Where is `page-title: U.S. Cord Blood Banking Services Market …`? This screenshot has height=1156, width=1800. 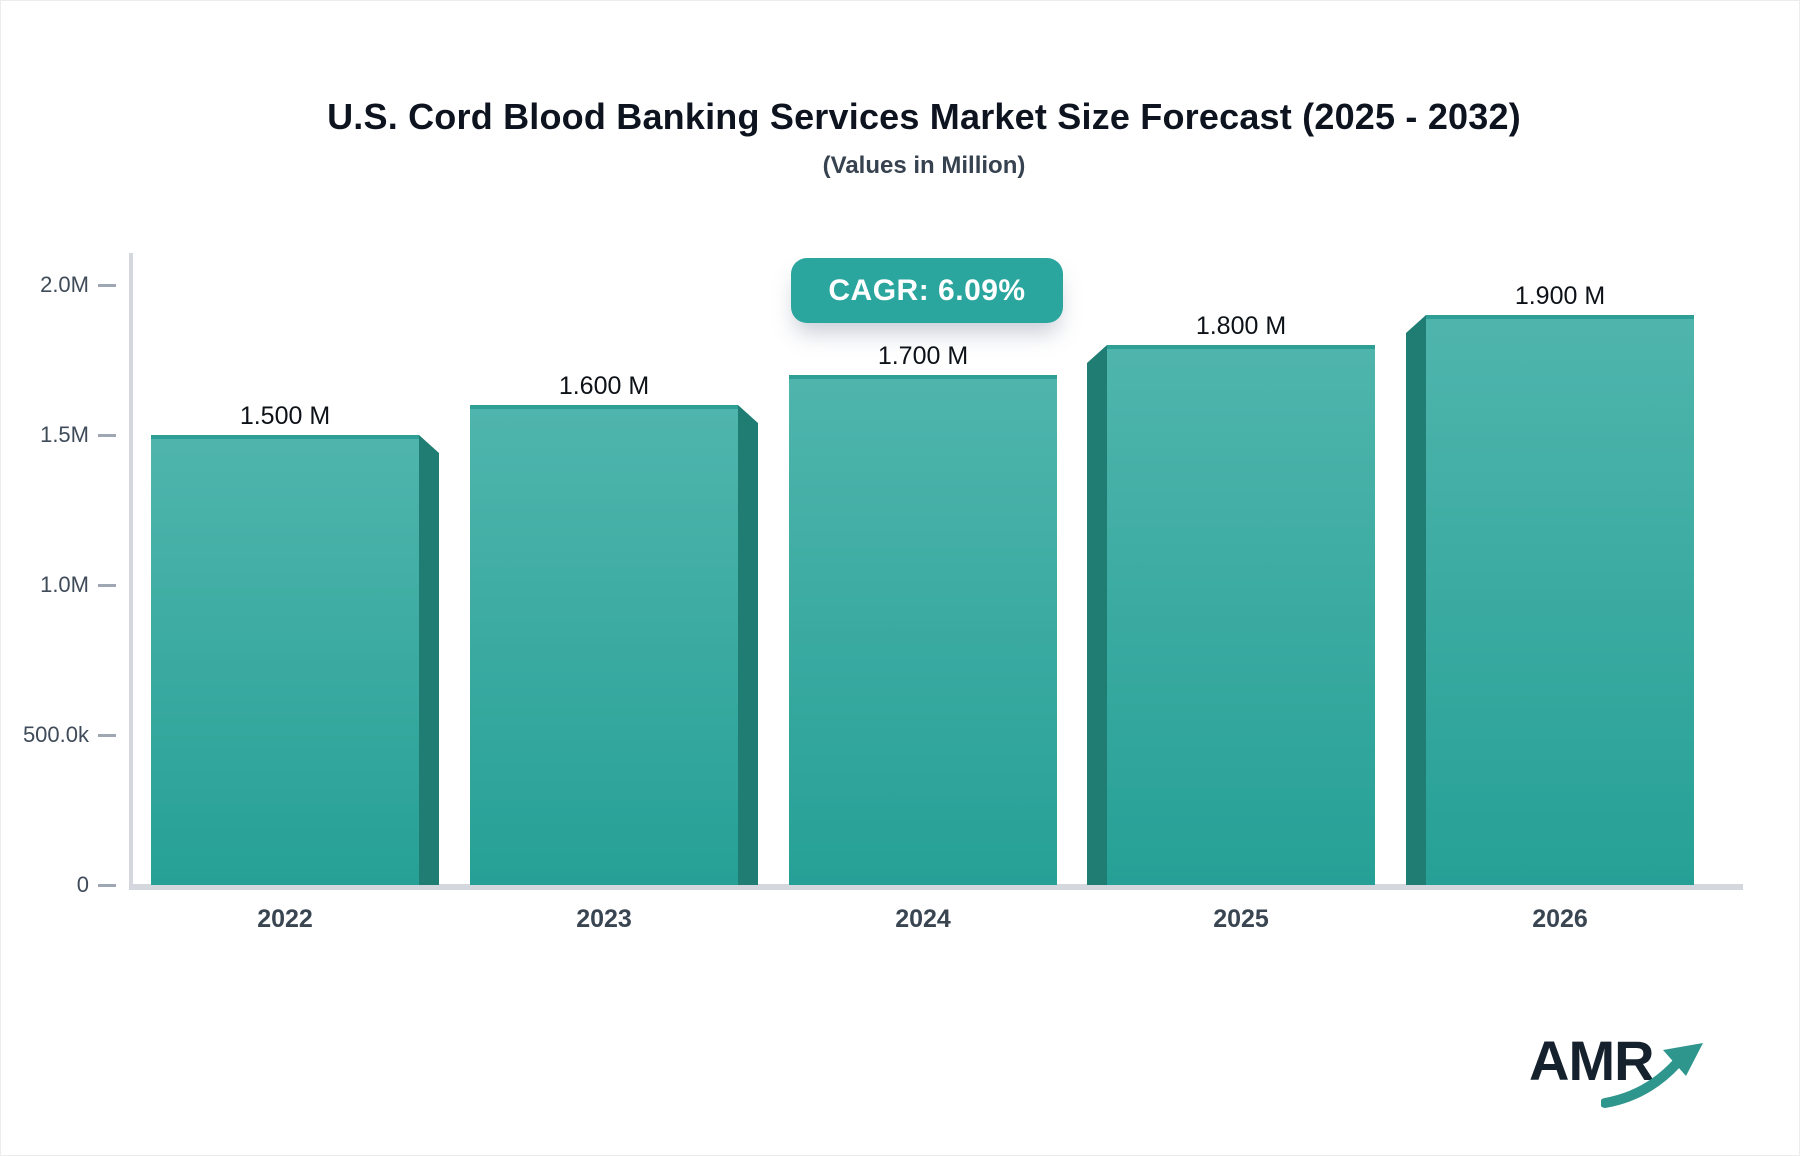
page-title: U.S. Cord Blood Banking Services Market … is located at coordinates (924, 116).